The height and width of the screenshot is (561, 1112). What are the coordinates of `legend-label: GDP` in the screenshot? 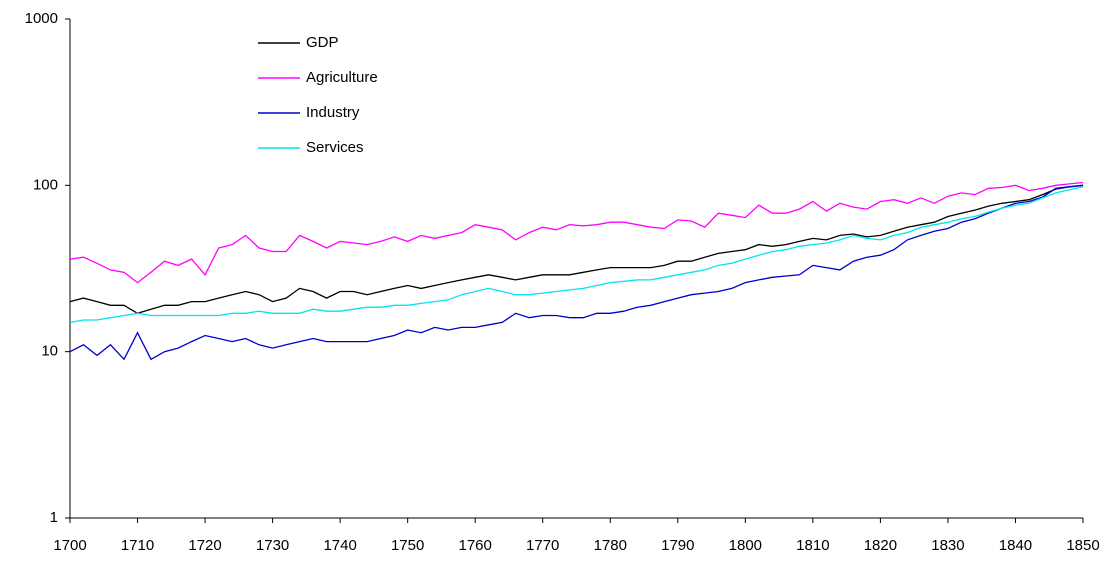 It's located at (322, 42).